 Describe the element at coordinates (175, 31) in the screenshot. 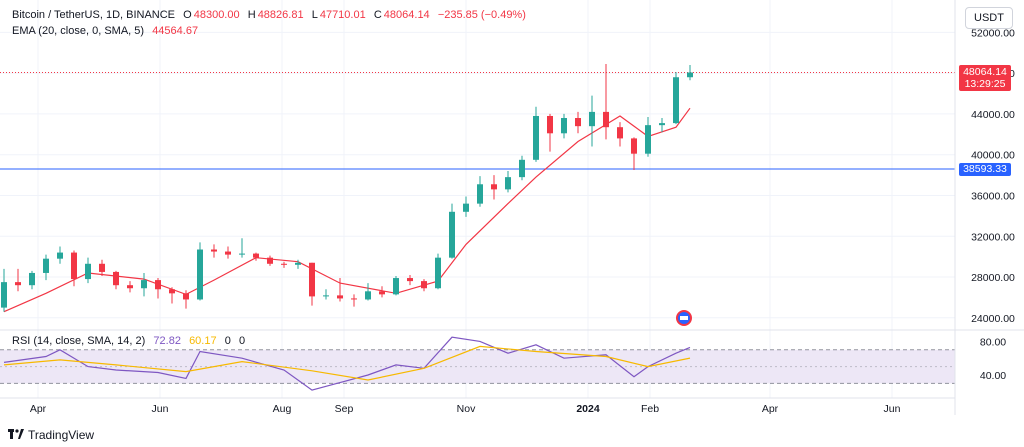

I see `ema-value: 44564.67` at that location.